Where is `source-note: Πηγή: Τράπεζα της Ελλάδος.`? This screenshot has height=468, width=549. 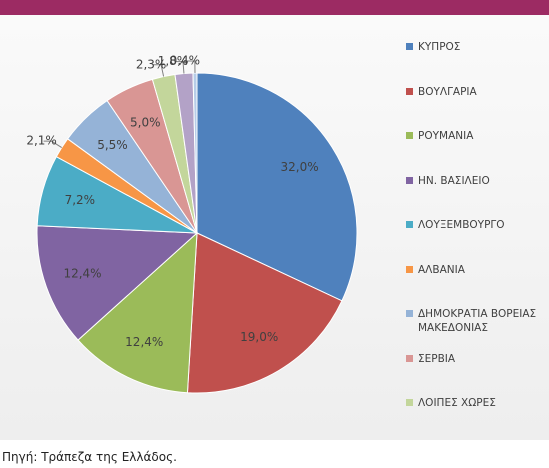
source-note: Πηγή: Τράπεζα της Ελλάδος. is located at coordinates (89, 457).